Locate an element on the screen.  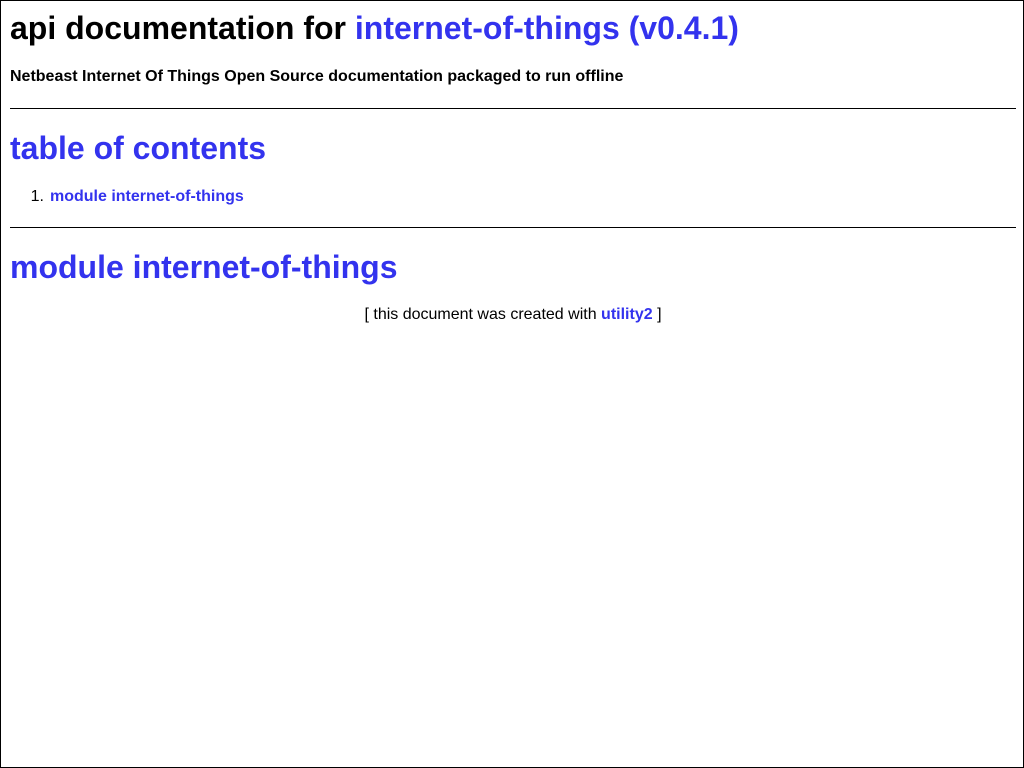
module-heading: module internet-of-things is located at coordinates (204, 267).